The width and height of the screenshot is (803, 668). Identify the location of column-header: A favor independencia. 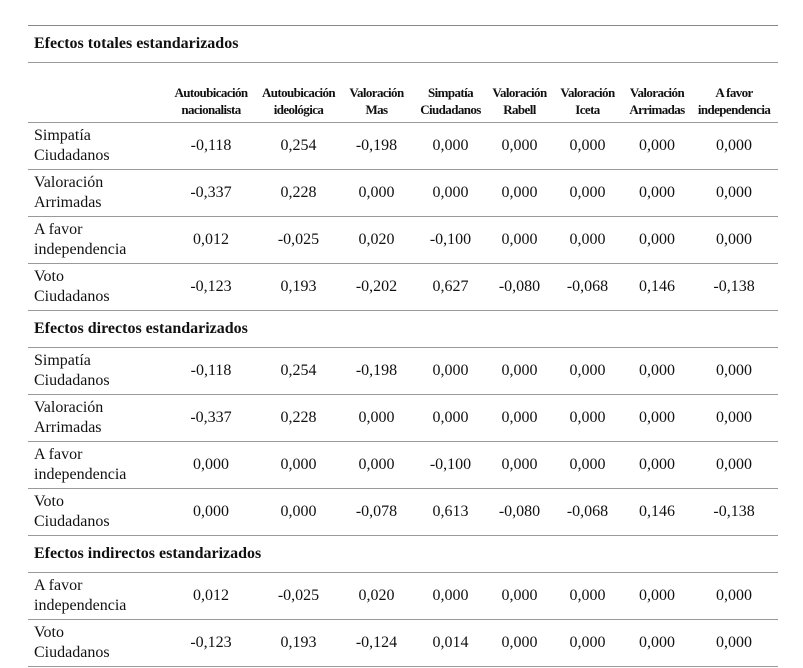
(734, 92).